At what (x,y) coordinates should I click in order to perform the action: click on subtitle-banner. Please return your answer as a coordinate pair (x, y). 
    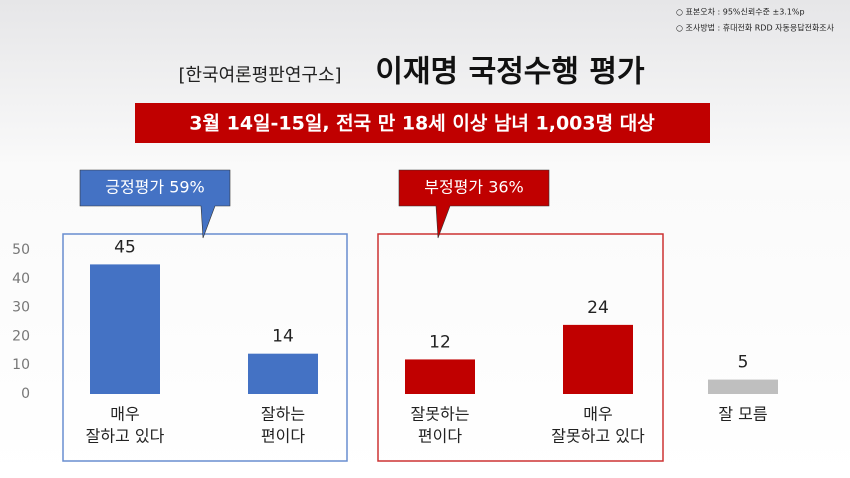
    Looking at the image, I should click on (422, 123).